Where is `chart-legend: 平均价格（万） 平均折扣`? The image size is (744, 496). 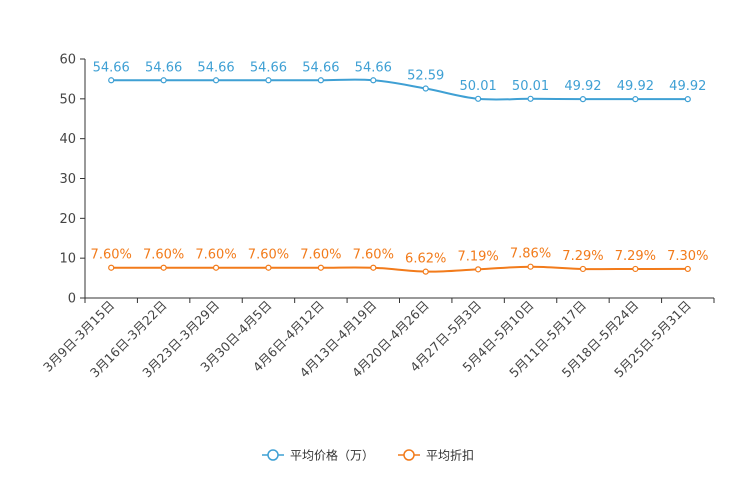 chart-legend: 平均价格（万） 平均折扣 is located at coordinates (368, 455).